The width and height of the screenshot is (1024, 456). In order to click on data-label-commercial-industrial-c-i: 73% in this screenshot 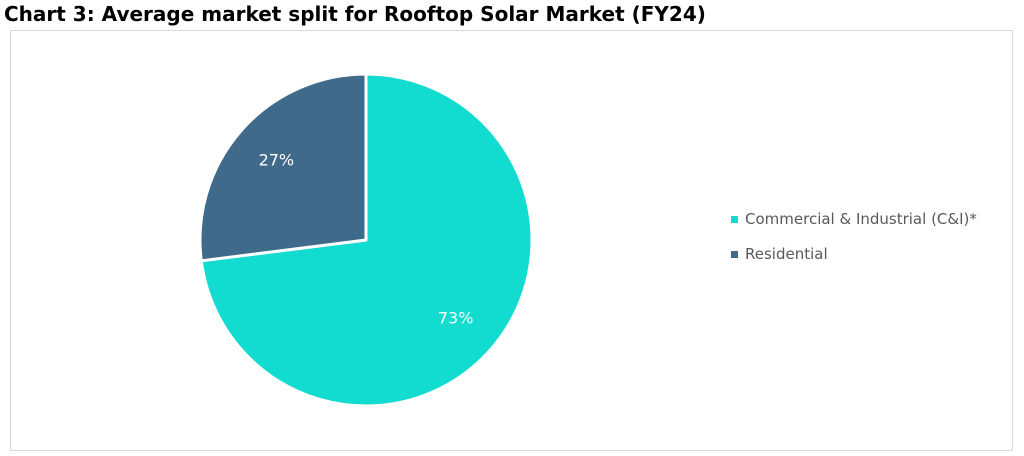, I will do `click(456, 318)`.